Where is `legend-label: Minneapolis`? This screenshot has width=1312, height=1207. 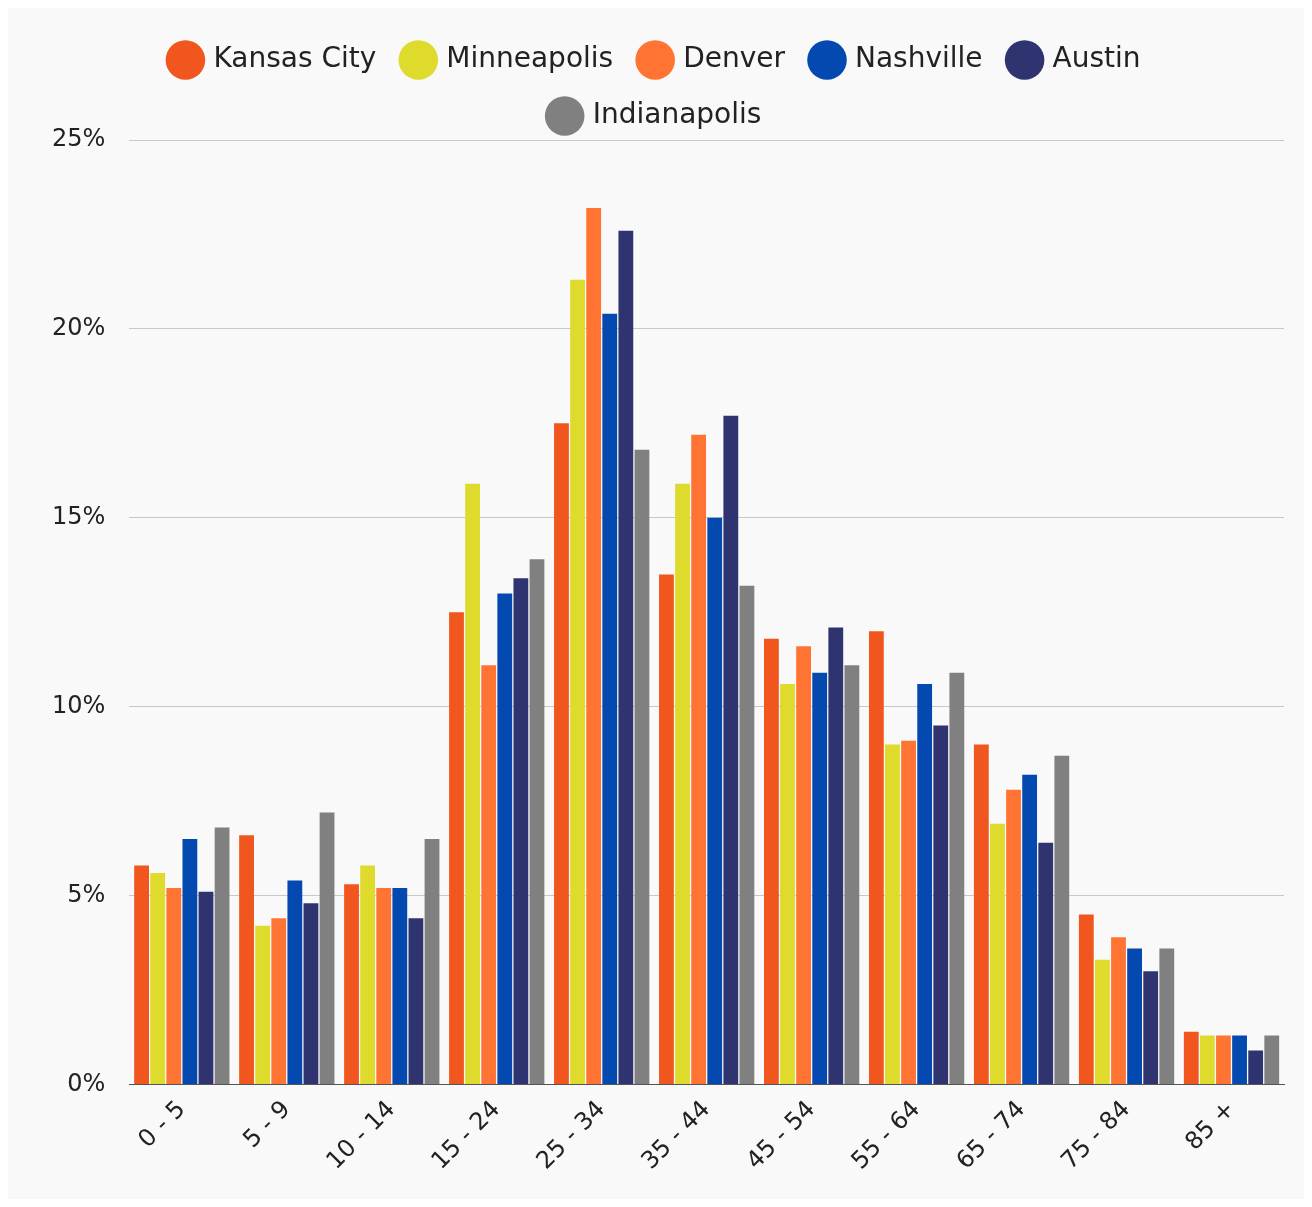
legend-label: Minneapolis is located at coordinates (530, 58).